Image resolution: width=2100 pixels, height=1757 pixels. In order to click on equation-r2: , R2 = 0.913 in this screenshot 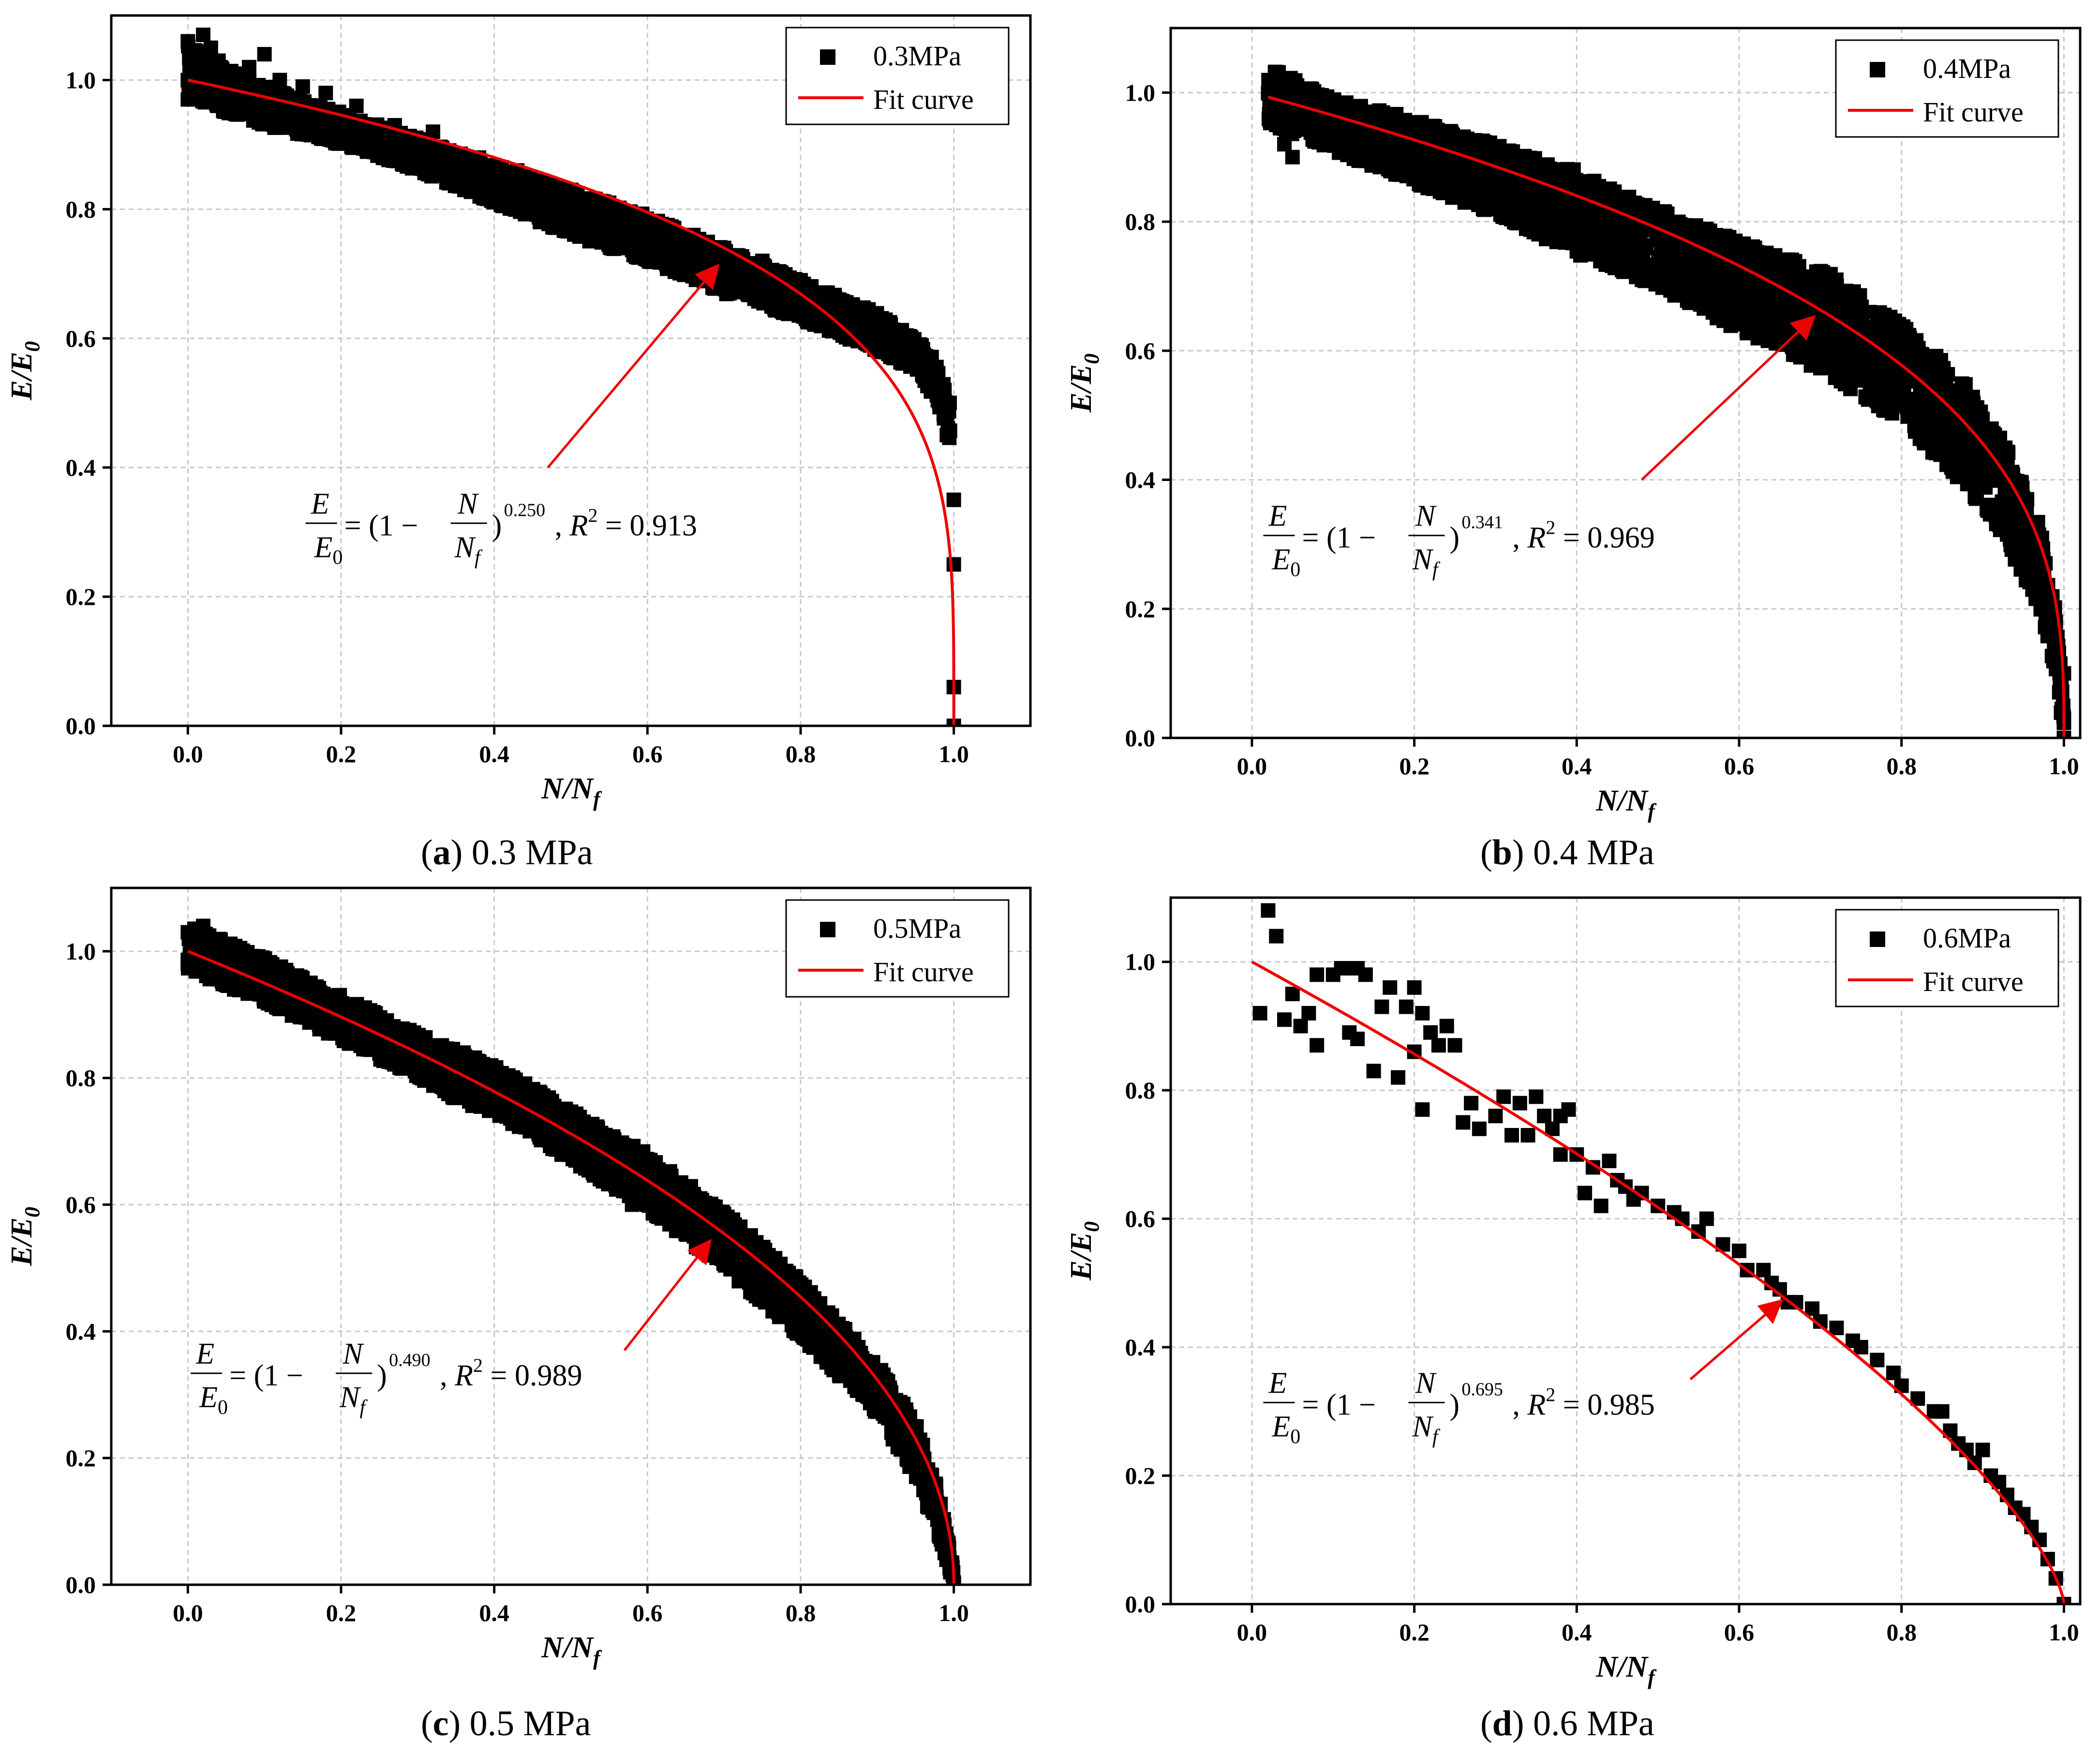, I will do `click(626, 523)`.